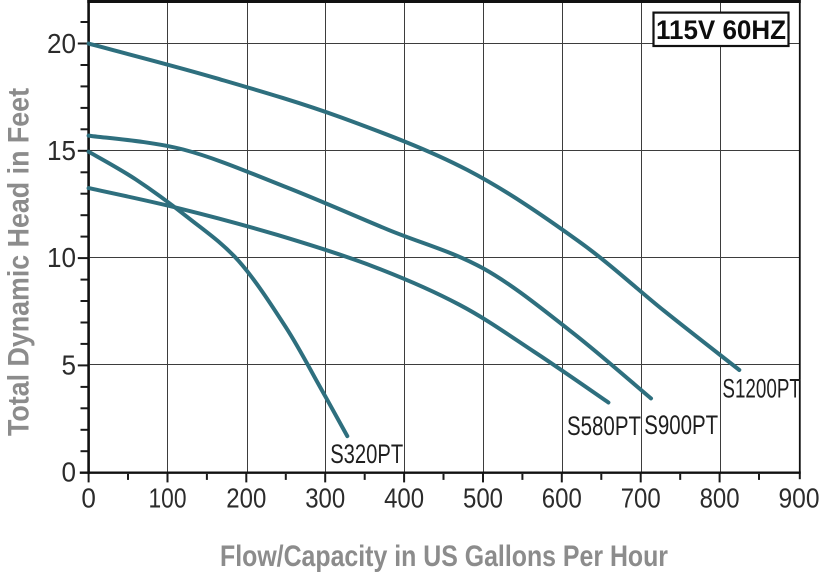  Describe the element at coordinates (61, 43) in the screenshot. I see `svg-text: 20` at that location.